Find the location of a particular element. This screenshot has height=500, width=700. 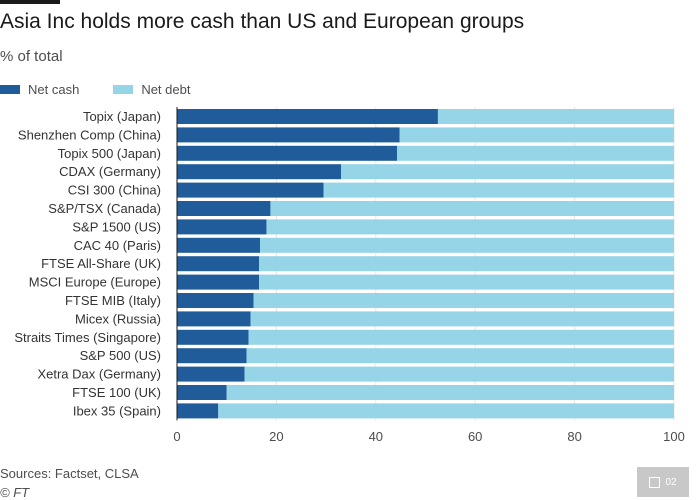

bar-net-cash-s-p-1500-us is located at coordinates (222, 227).